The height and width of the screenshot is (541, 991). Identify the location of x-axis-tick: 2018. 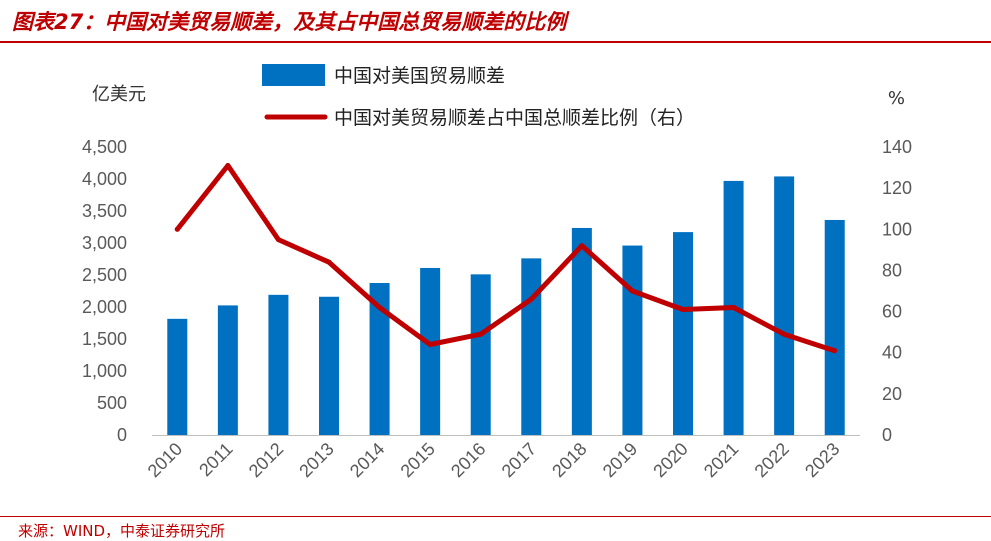
(569, 460).